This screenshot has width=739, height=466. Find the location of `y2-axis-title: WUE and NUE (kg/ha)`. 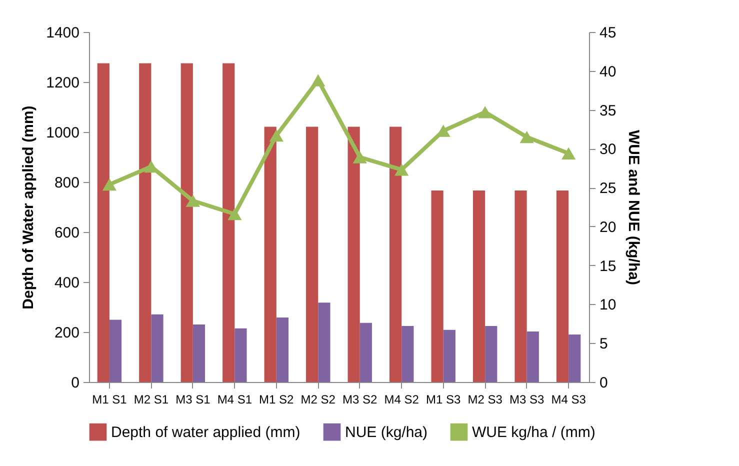

y2-axis-title: WUE and NUE (kg/ha) is located at coordinates (633, 208).